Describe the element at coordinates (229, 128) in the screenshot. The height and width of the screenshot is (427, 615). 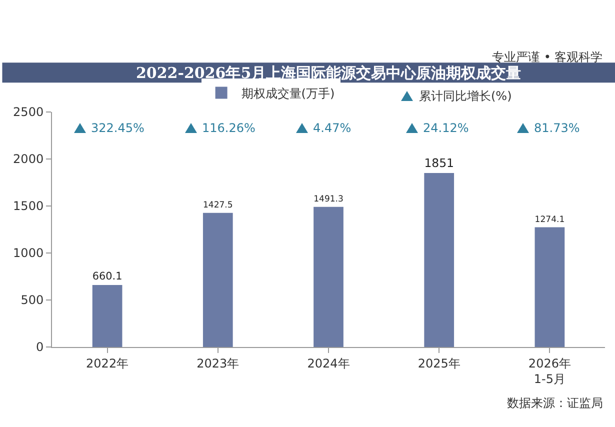
I see `annotation: 116.26%` at that location.